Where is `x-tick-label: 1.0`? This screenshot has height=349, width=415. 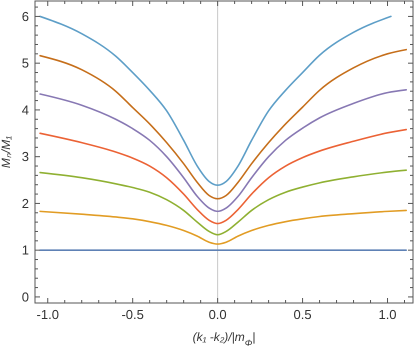 x-tick-label: 1.0 is located at coordinates (387, 314).